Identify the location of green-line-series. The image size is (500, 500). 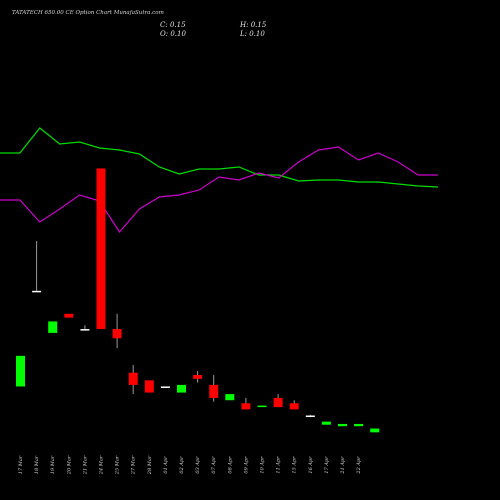
(219, 157).